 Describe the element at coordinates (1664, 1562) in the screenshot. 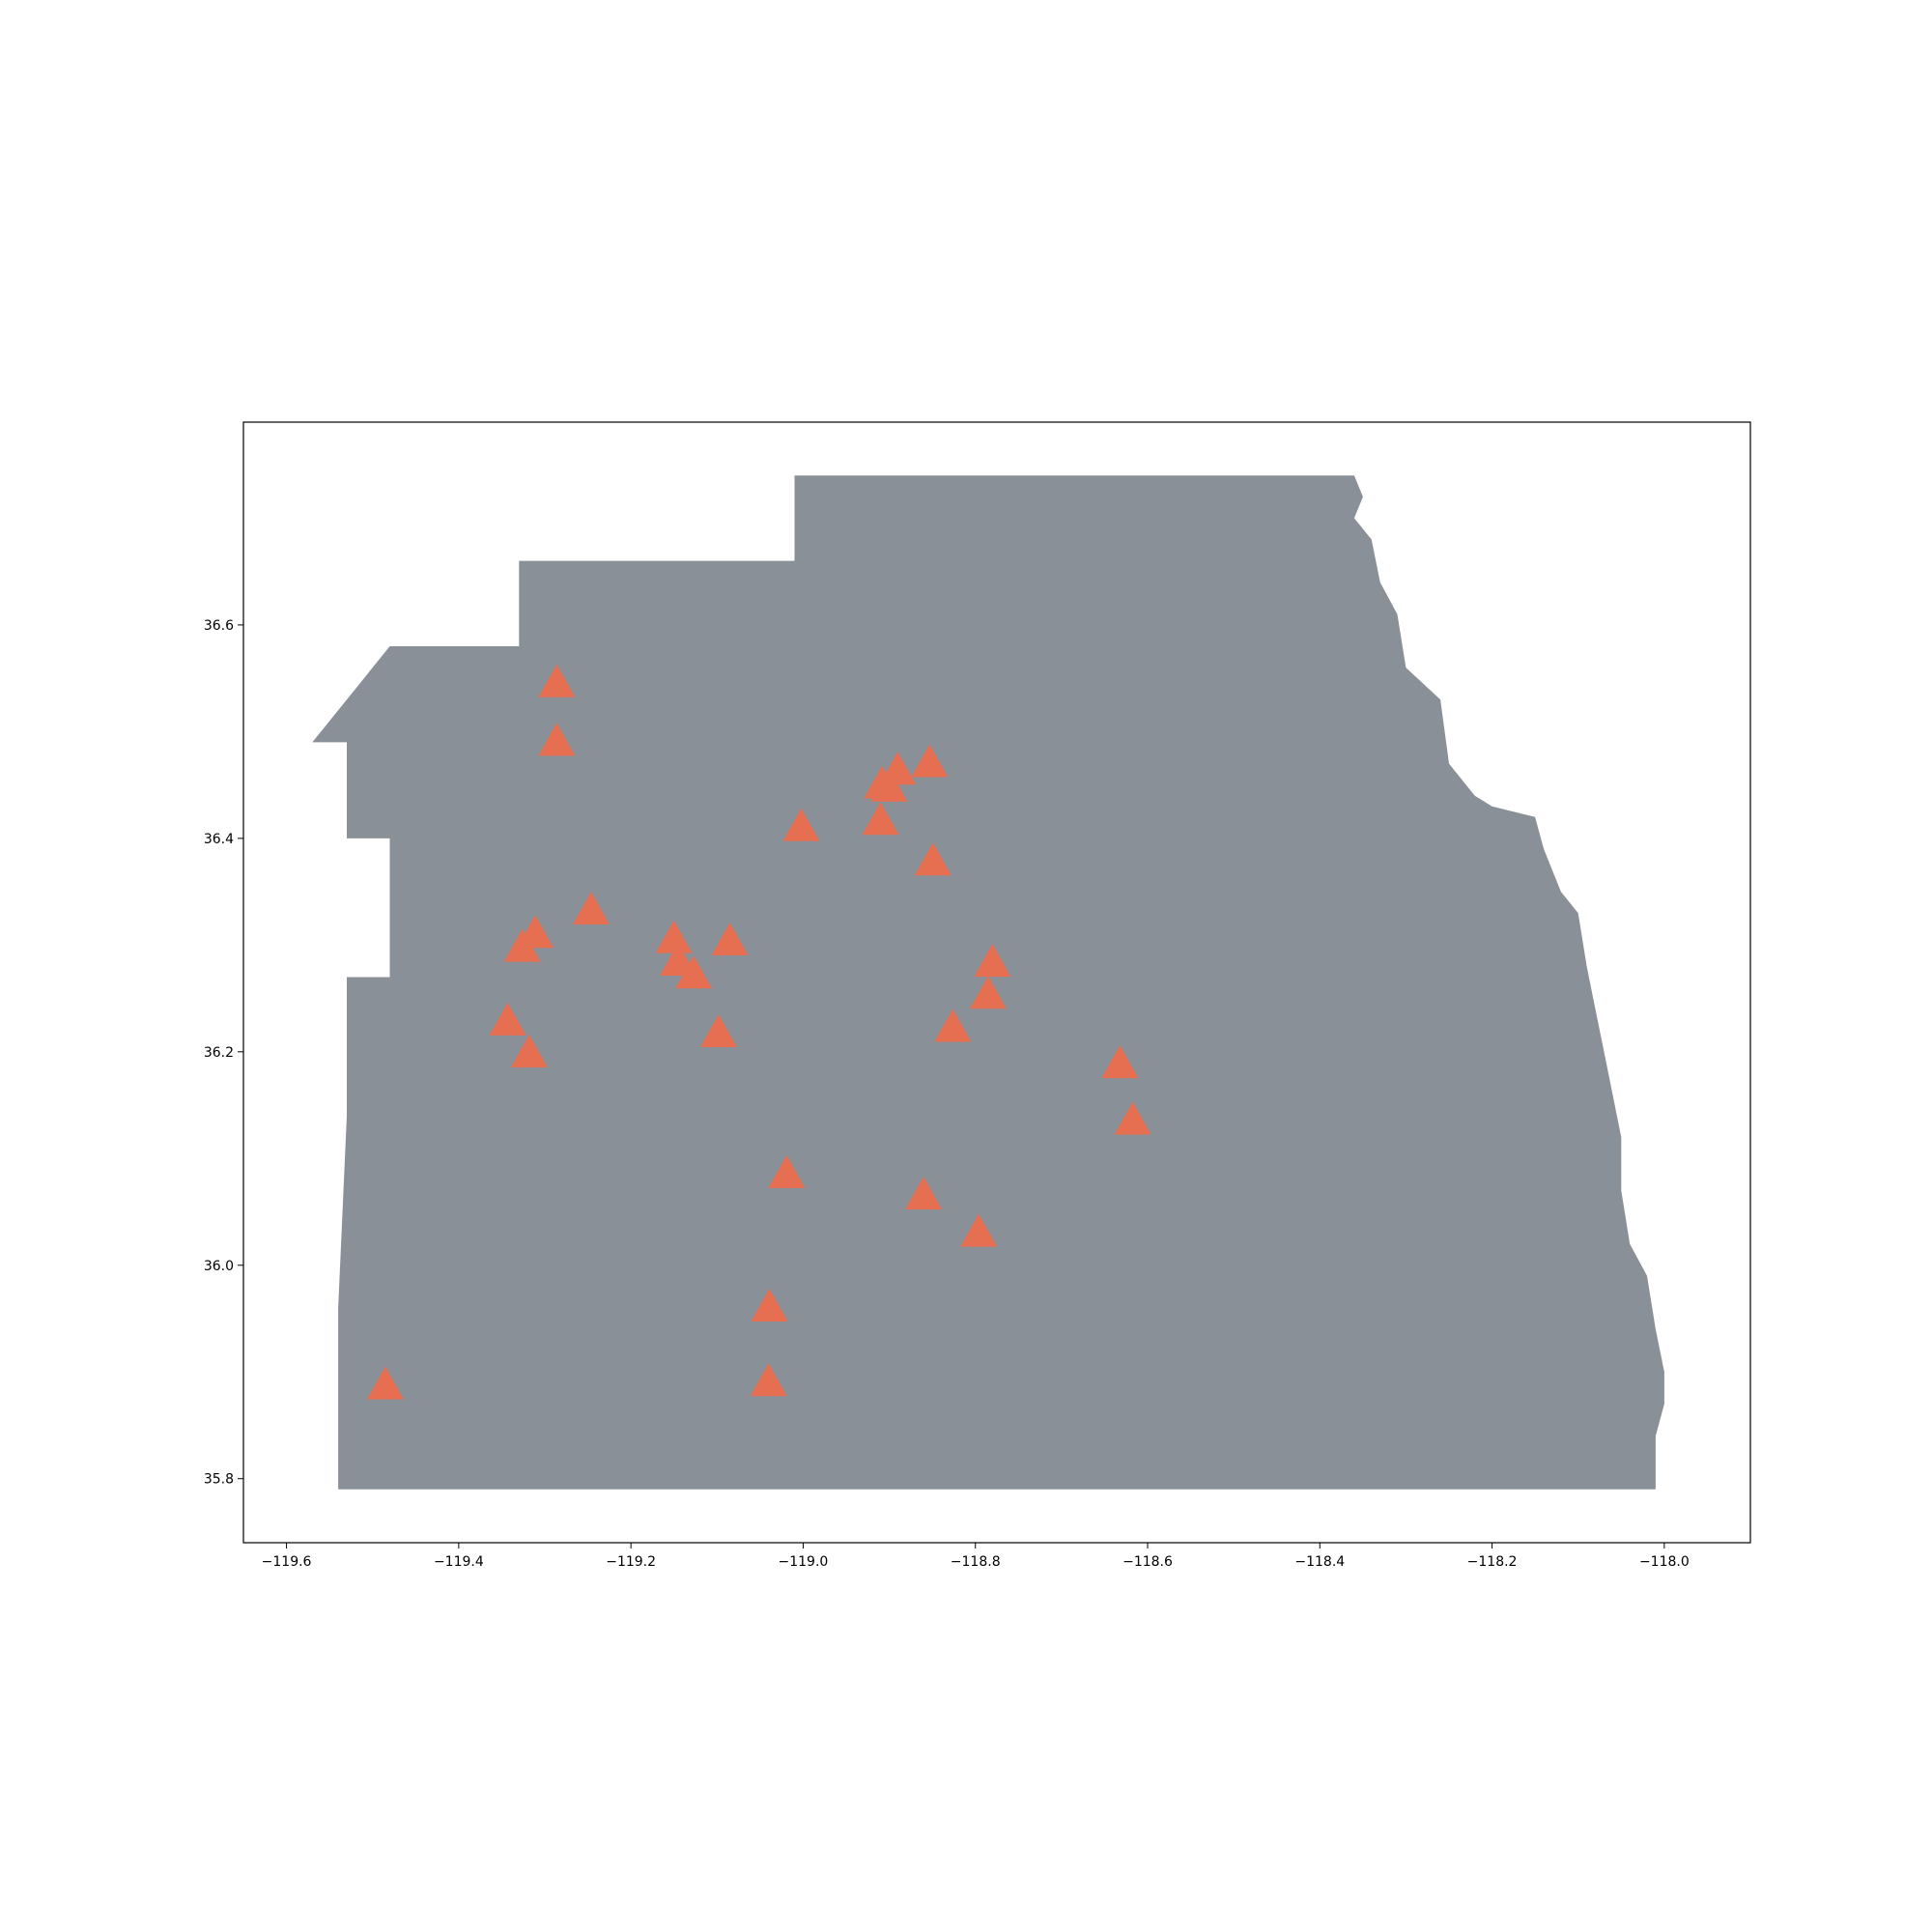

I see `x-tick-label-8: −118.0` at that location.